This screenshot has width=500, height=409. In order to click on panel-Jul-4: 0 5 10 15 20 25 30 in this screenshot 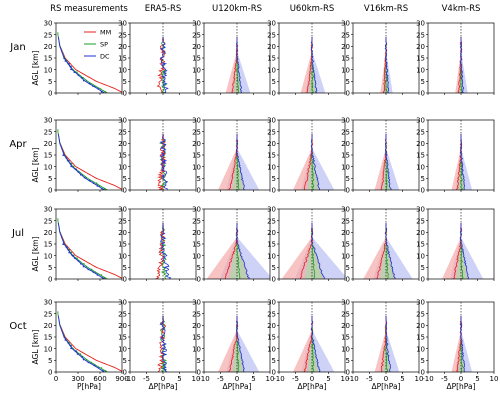, I will do `click(380, 245)`.